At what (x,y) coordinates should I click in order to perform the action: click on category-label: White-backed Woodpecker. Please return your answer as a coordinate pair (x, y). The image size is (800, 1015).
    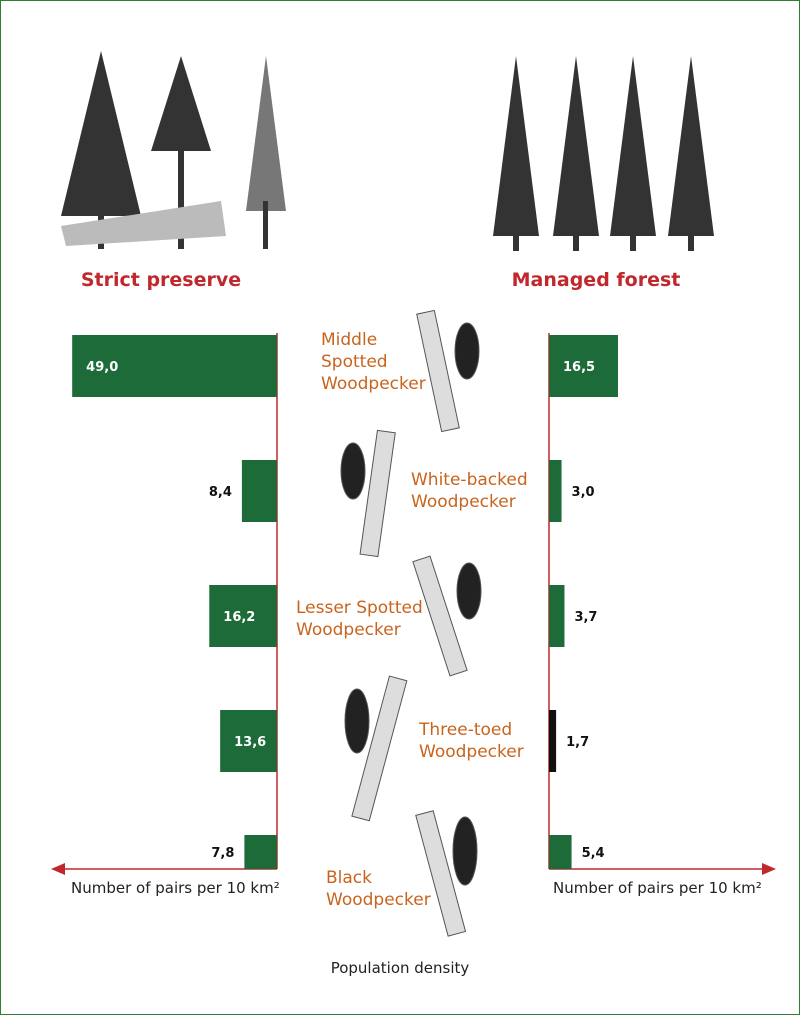
    Looking at the image, I should click on (469, 491).